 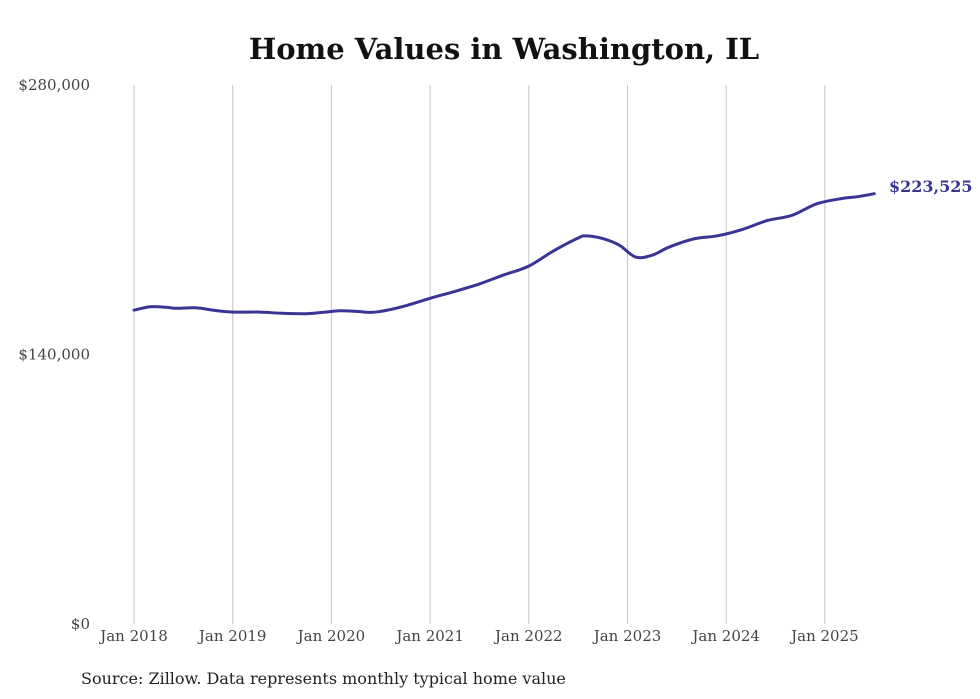 I want to click on y-tick-label: $280,000, so click(x=54, y=85).